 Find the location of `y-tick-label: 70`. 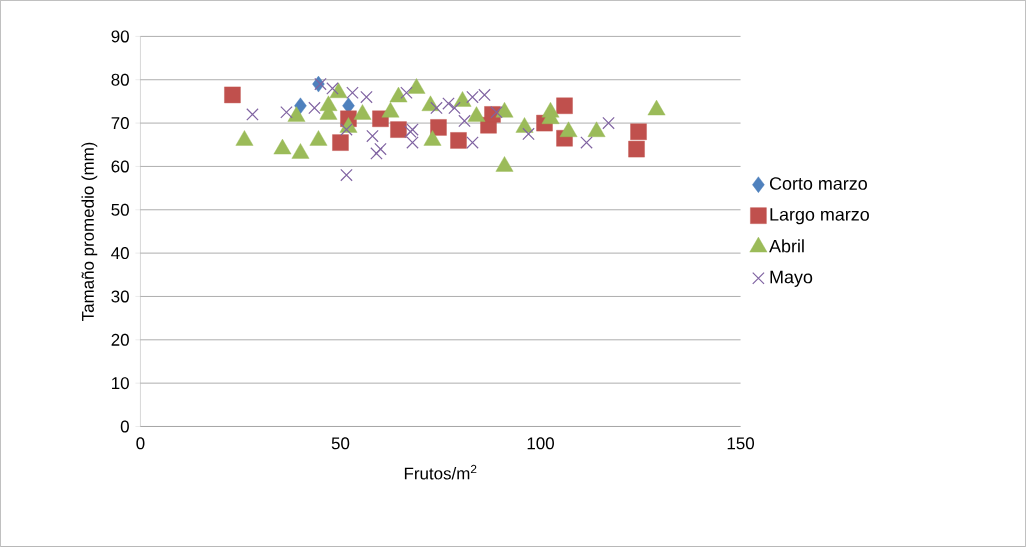

y-tick-label: 70 is located at coordinates (120, 123).